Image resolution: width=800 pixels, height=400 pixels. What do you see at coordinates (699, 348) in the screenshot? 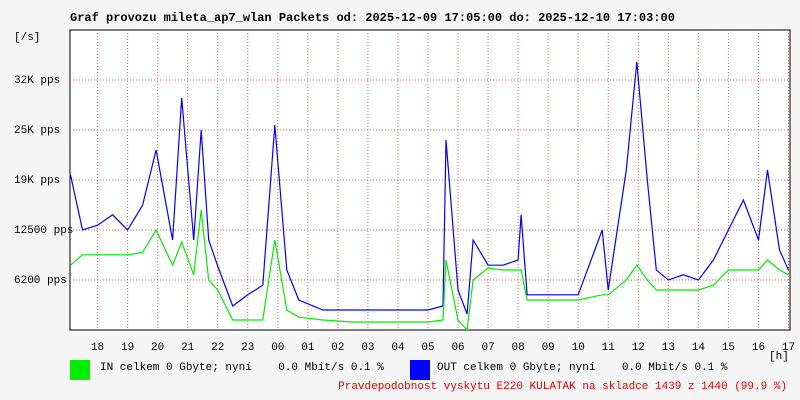
I see `x-tick-label: 14` at bounding box center [699, 348].